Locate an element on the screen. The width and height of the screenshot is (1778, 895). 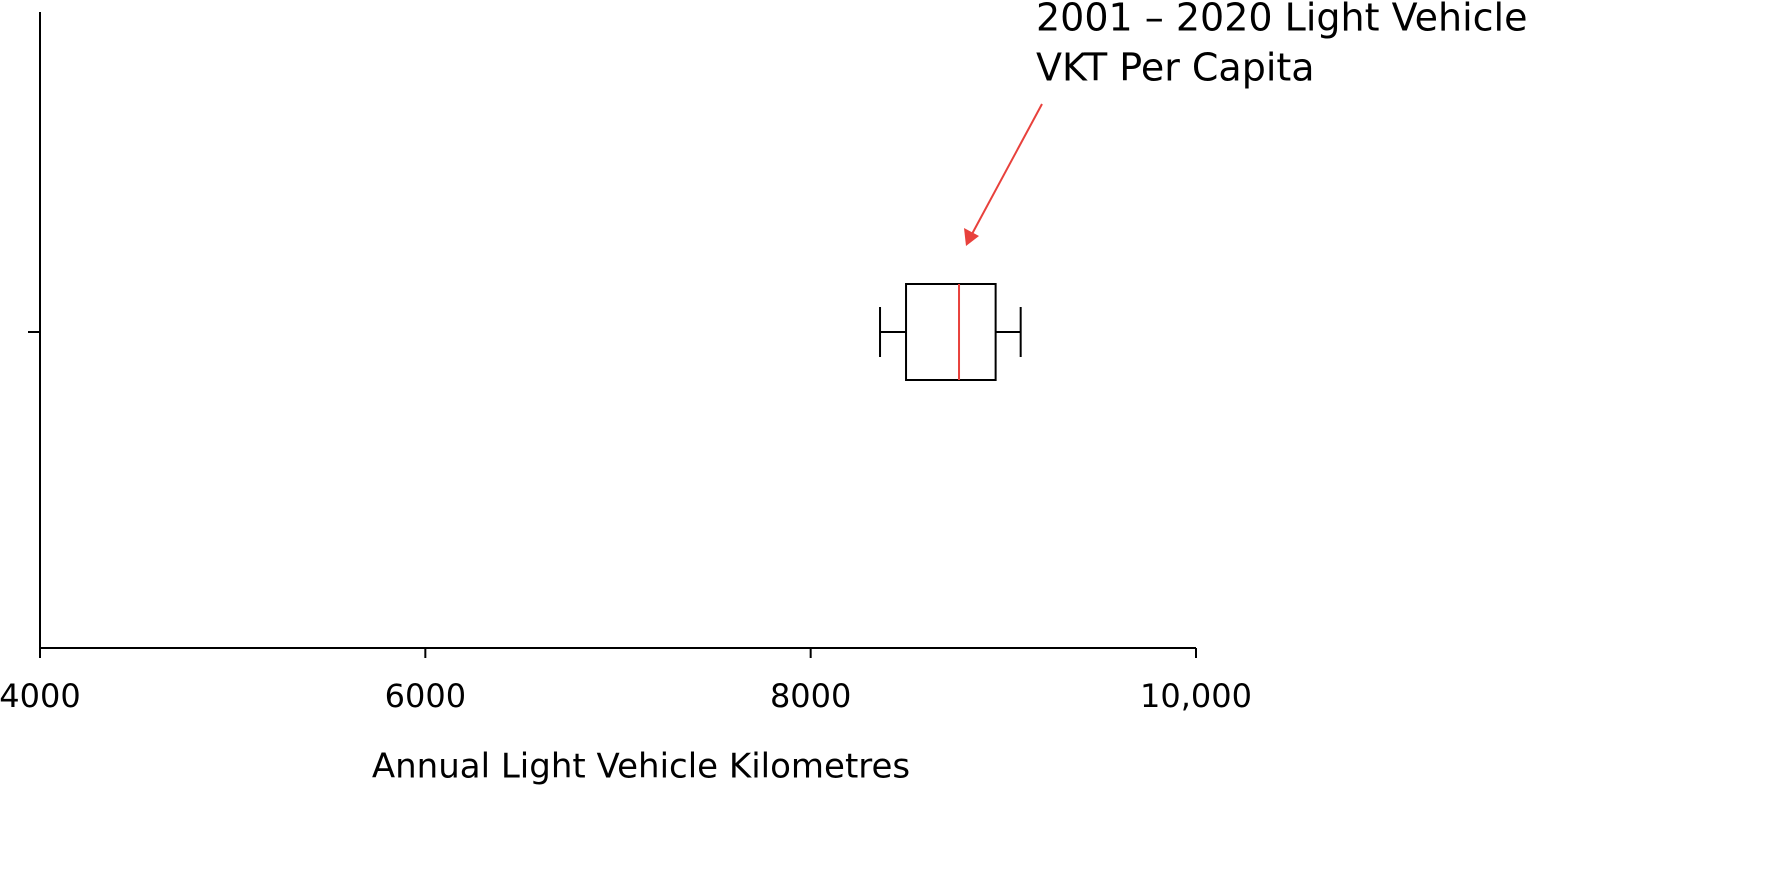
annotation: 2001 – 2020 Light Vehicle is located at coordinates (1281, 20).